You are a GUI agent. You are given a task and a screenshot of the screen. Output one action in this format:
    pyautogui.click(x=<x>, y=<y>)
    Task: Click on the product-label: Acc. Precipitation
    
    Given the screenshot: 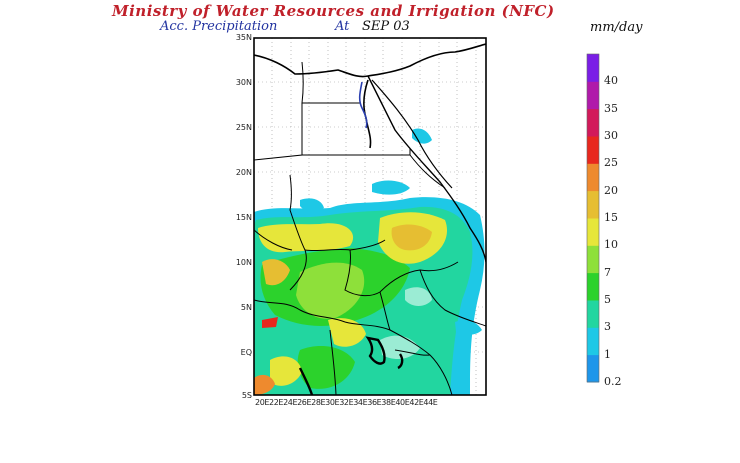 What is the action you would take?
    pyautogui.click(x=219, y=26)
    